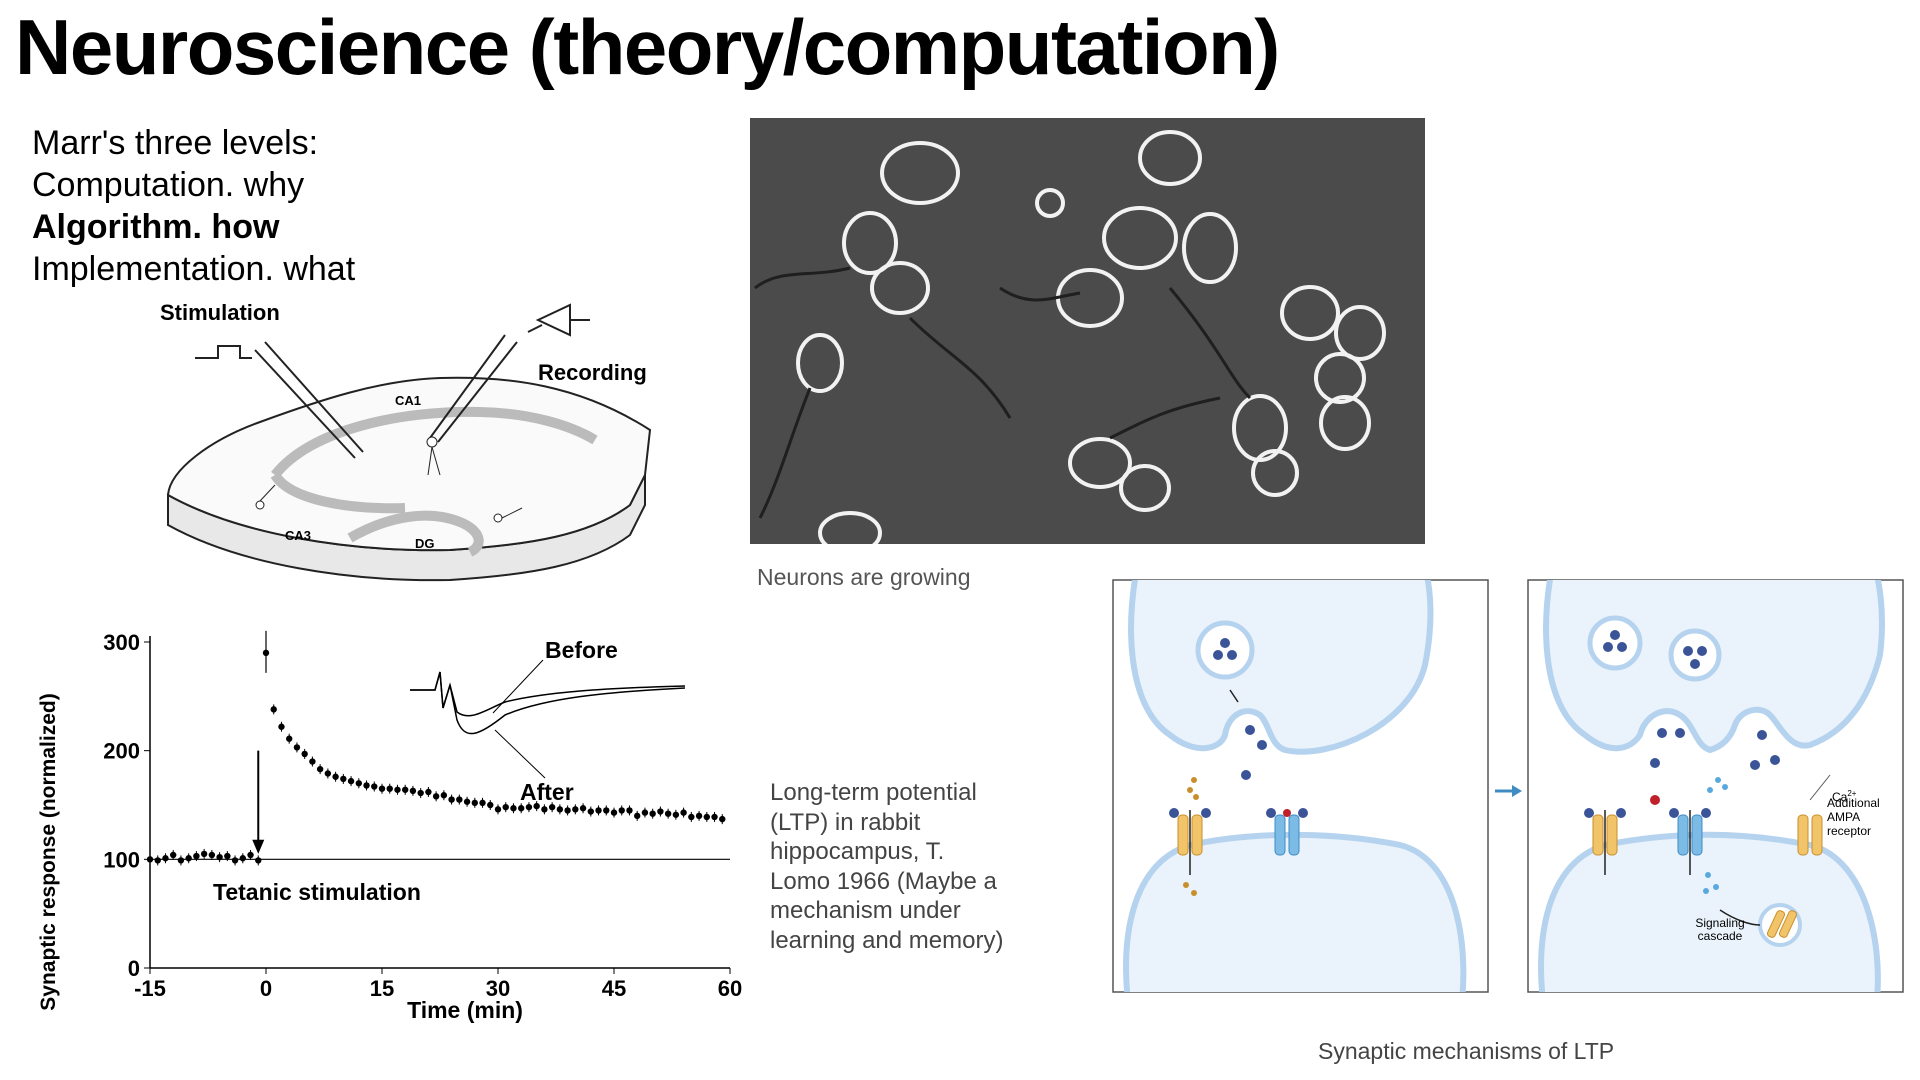  What do you see at coordinates (406, 441) in the screenshot?
I see `hippocampus-diagram: Stimulation Recording CA1 CA3 DG` at bounding box center [406, 441].